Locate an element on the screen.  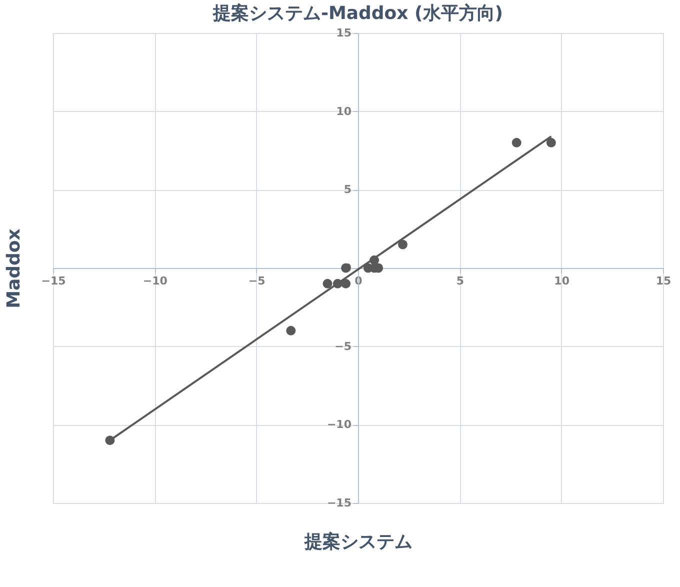
y-tick-label: 5 is located at coordinates (348, 189).